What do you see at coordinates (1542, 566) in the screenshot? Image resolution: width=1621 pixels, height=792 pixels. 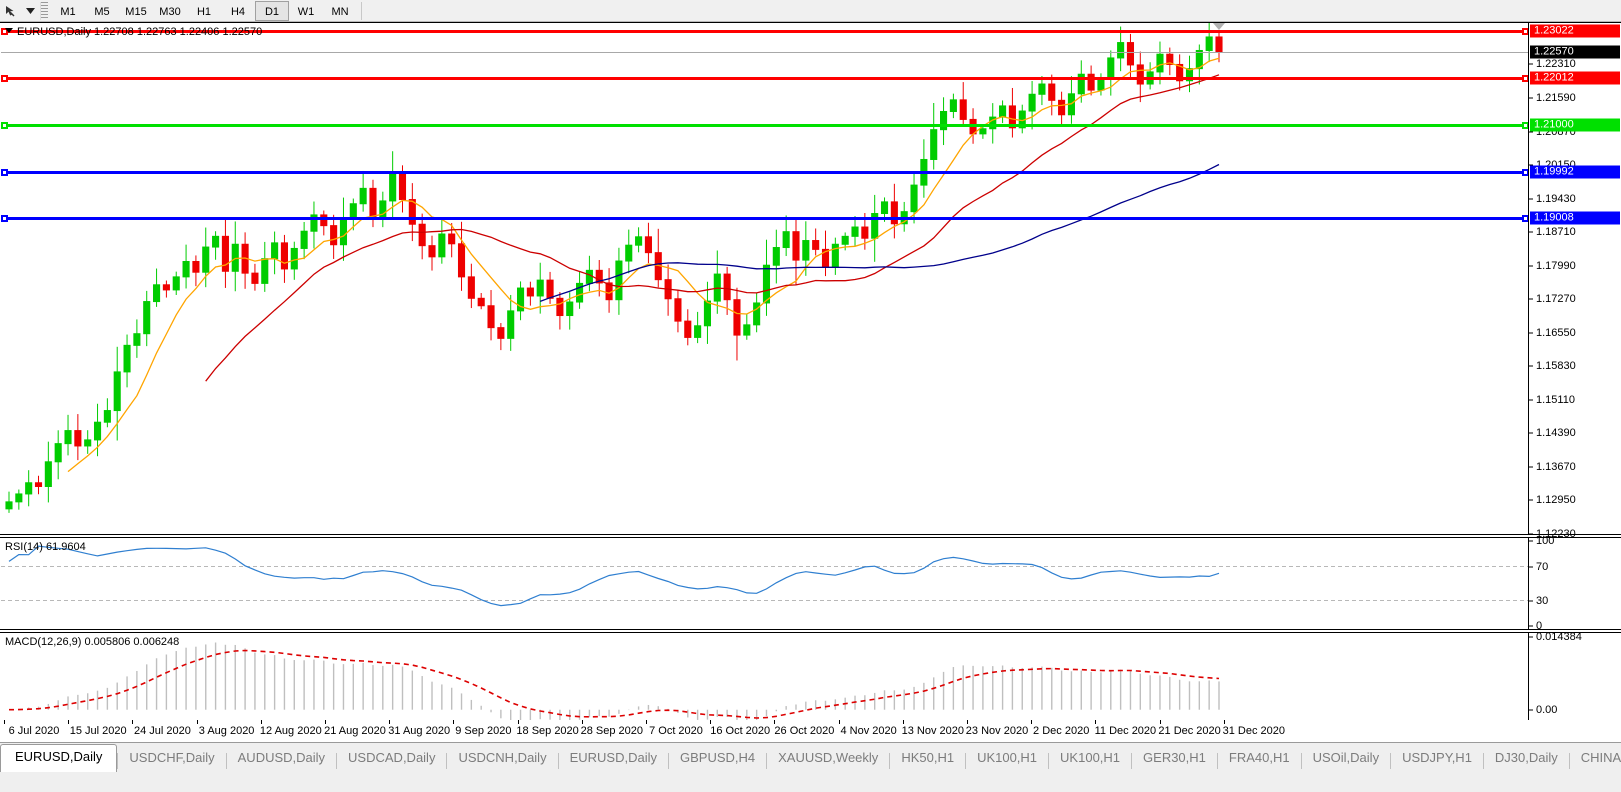 I see `rsi-tick-label: 70` at bounding box center [1542, 566].